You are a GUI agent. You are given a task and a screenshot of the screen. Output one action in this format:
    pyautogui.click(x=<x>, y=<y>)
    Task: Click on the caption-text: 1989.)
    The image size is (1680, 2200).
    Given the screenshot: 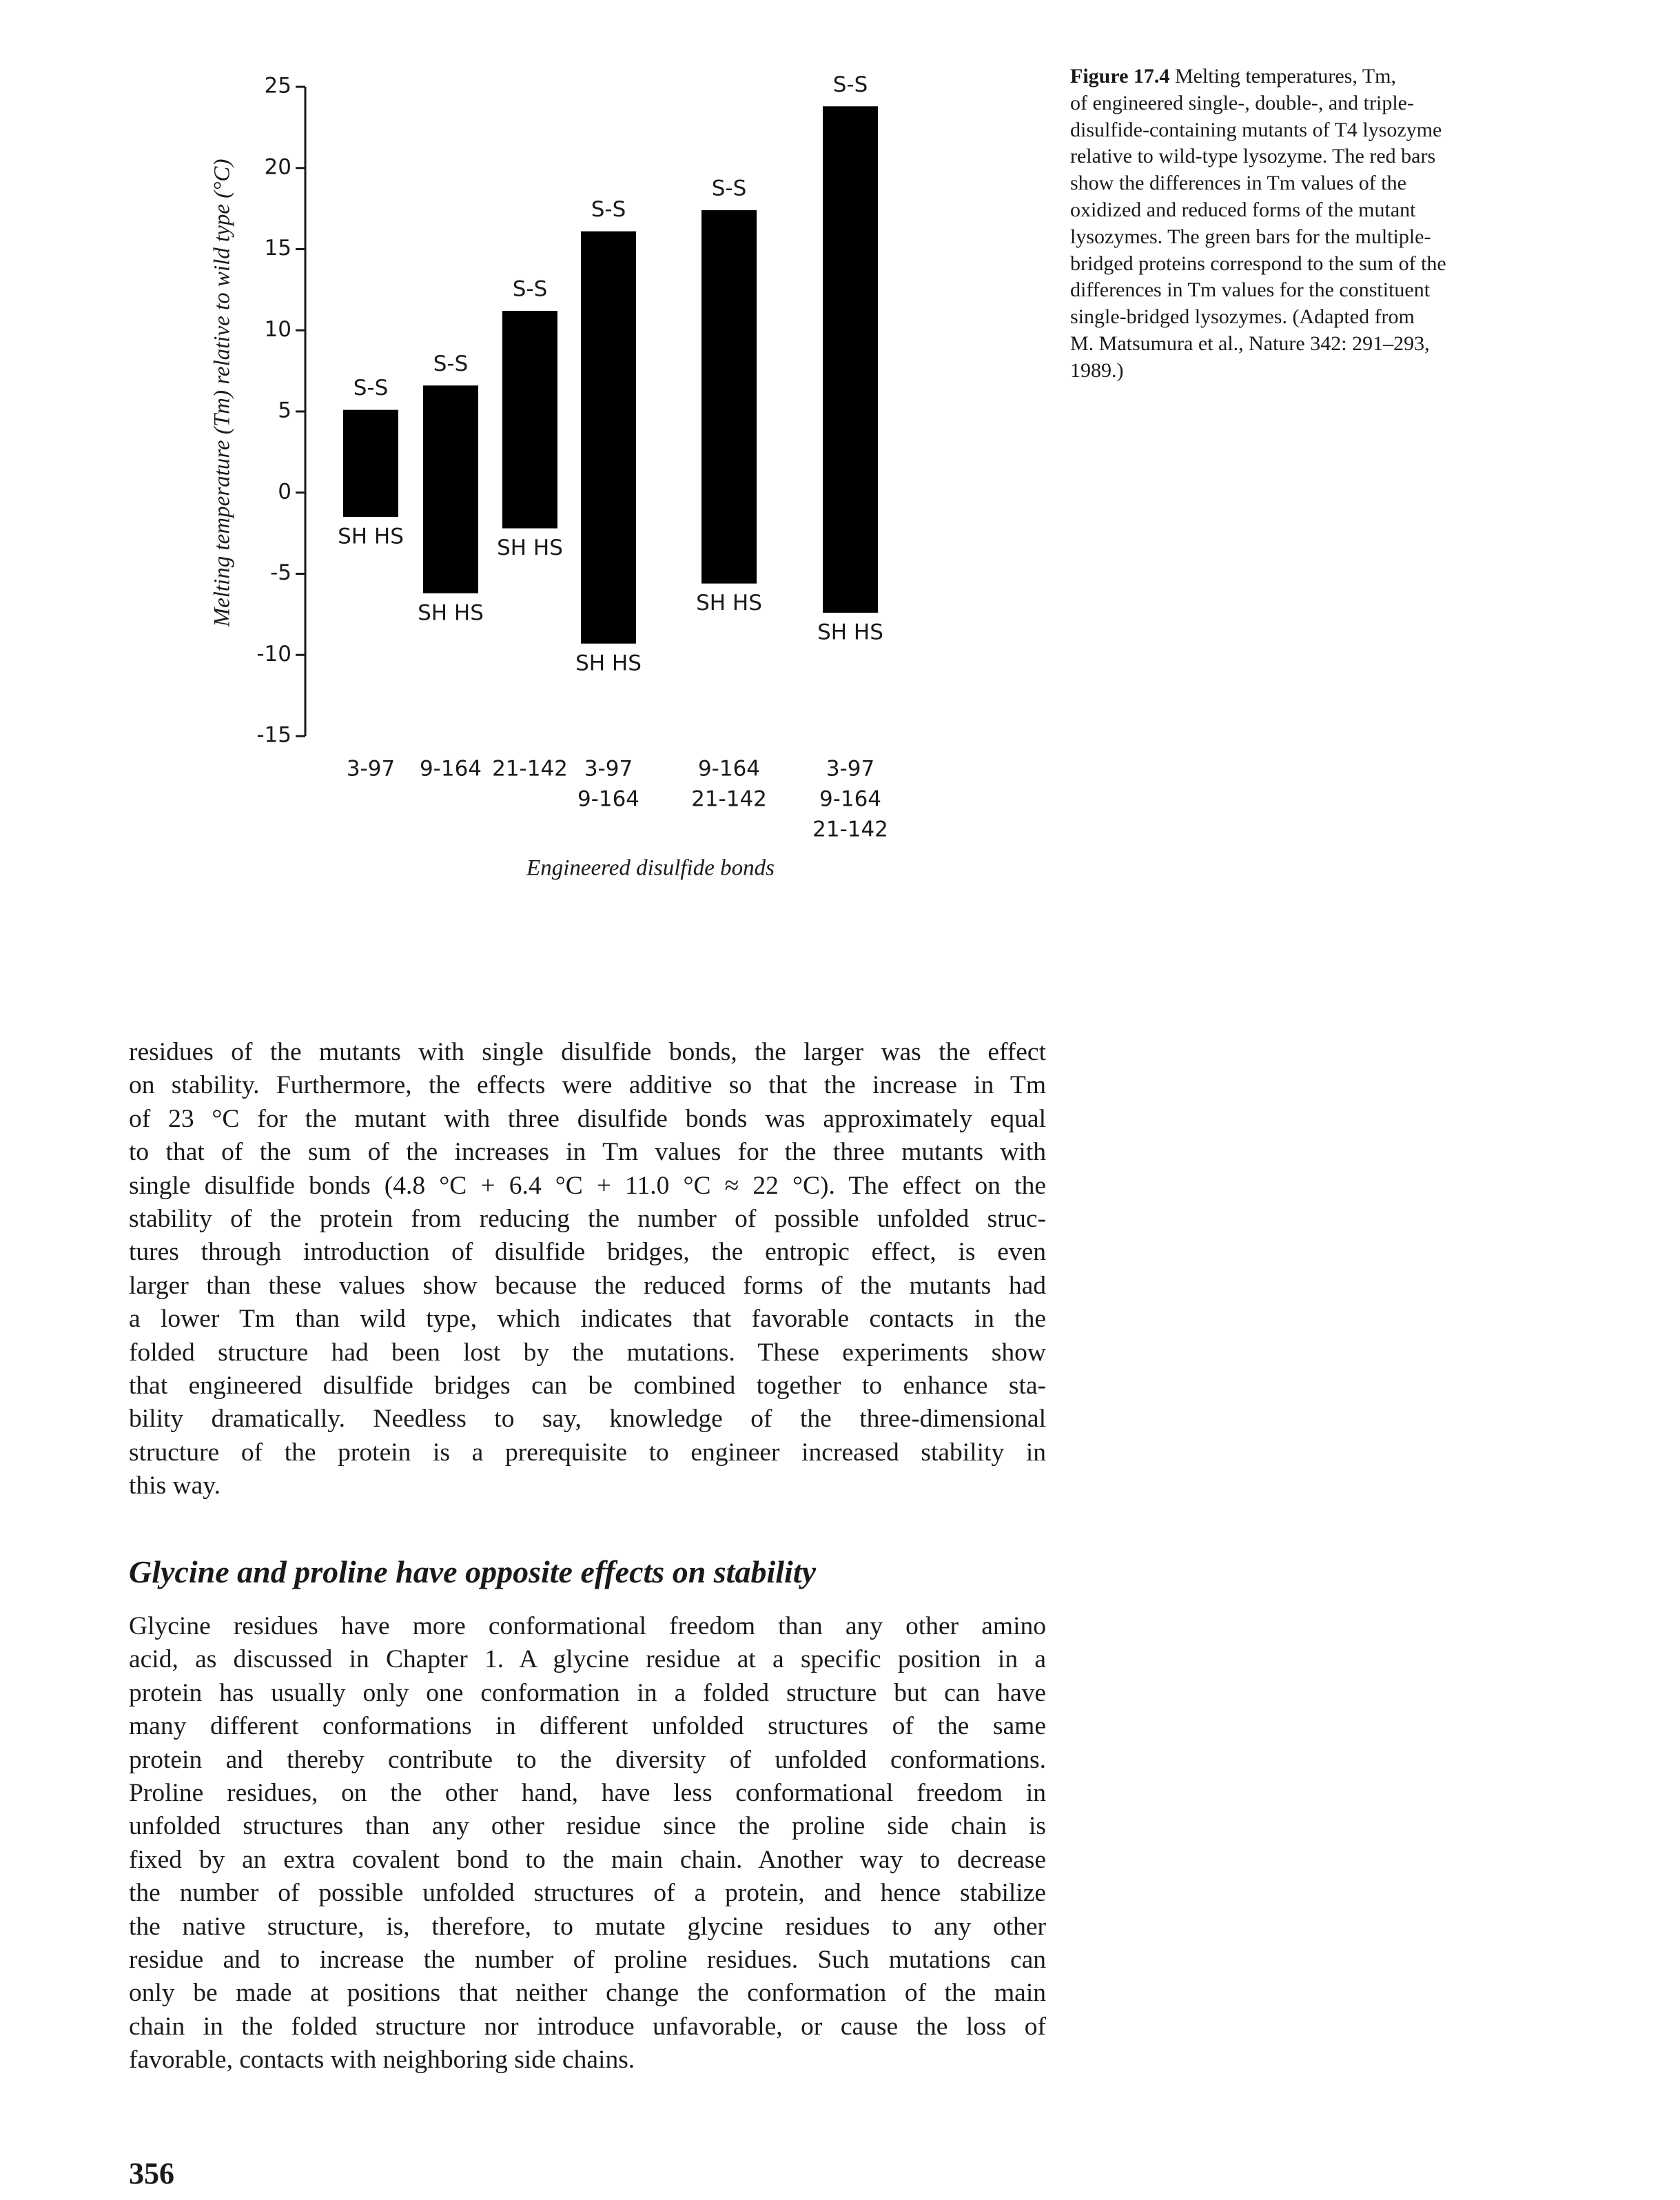 What is the action you would take?
    pyautogui.click(x=1097, y=370)
    